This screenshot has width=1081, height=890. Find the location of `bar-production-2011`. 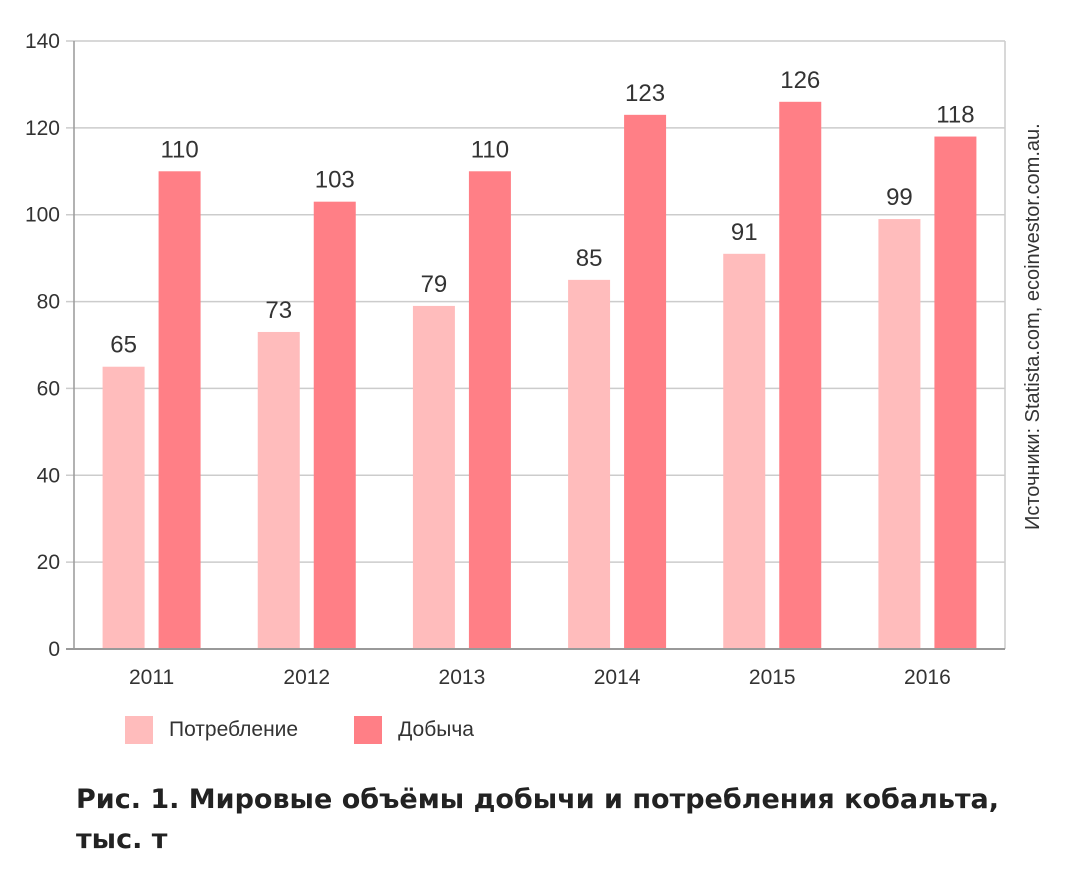

bar-production-2011 is located at coordinates (179, 410).